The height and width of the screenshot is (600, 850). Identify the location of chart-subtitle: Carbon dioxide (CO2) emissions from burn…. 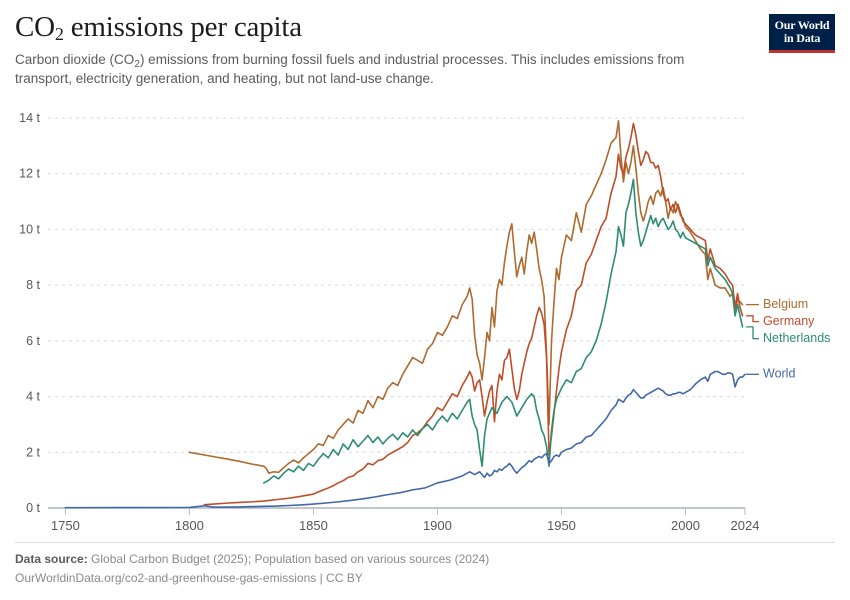
(377, 69).